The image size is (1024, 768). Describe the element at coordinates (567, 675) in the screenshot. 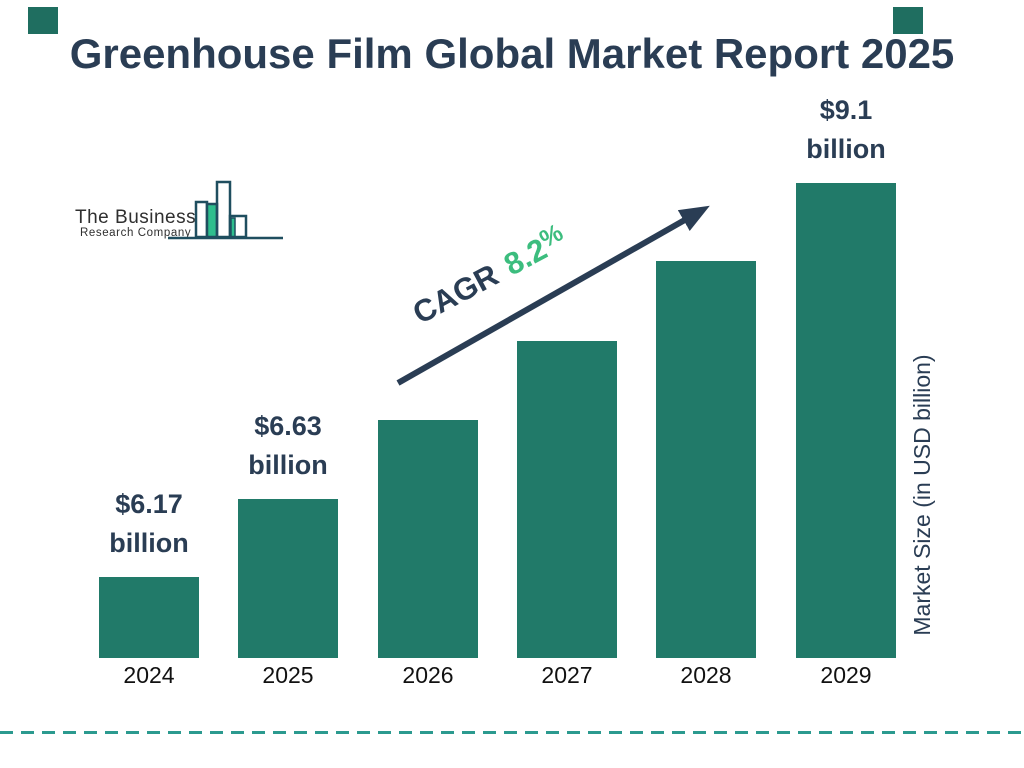

I see `x-tick-2027: 2027` at that location.